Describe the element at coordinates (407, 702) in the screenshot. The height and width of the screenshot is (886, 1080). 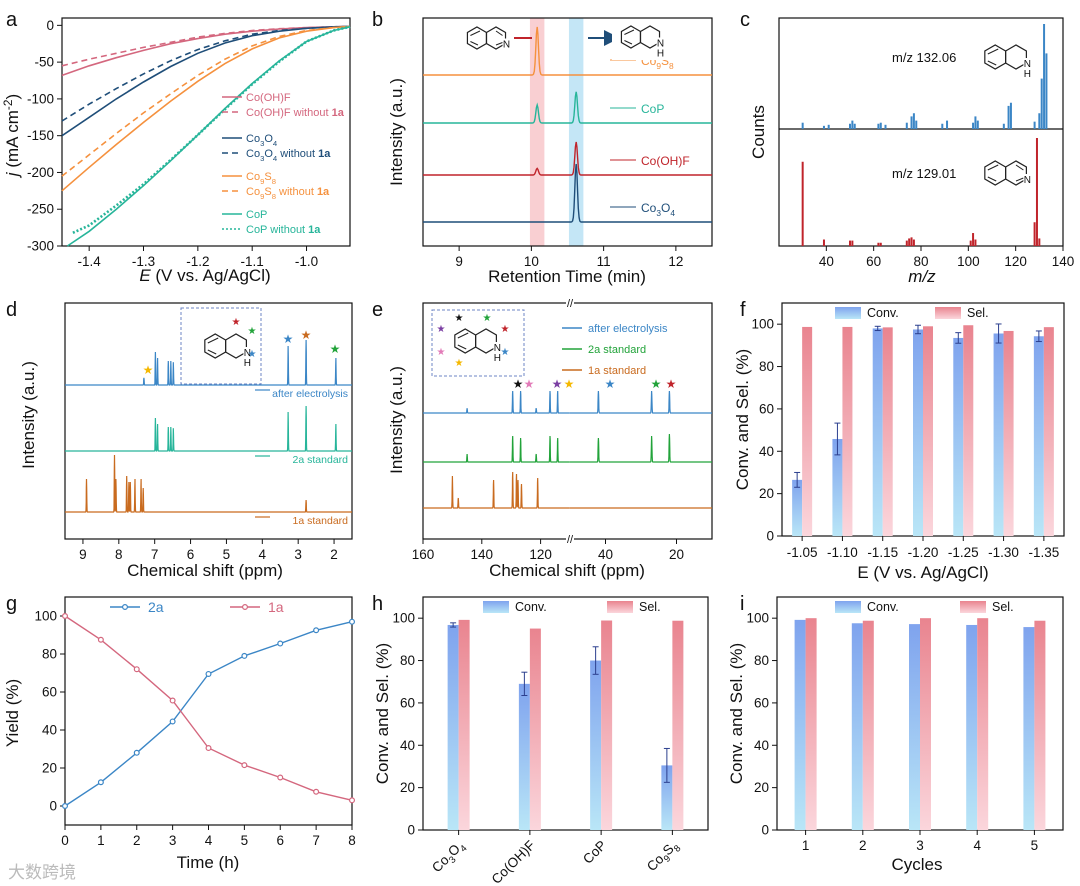
I see `y-tick-label: 60` at that location.